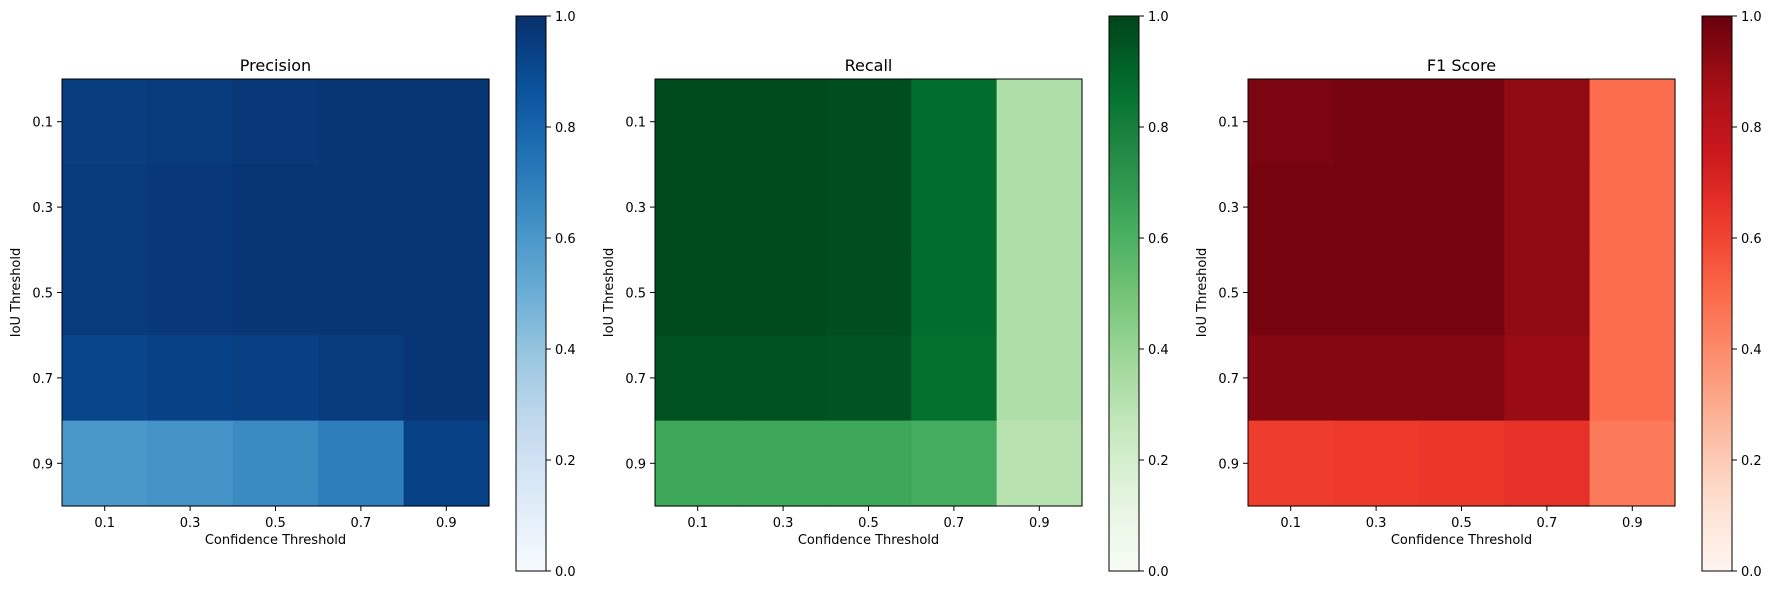  What do you see at coordinates (635, 294) in the screenshot?
I see `y-tick-label: 0.5` at bounding box center [635, 294].